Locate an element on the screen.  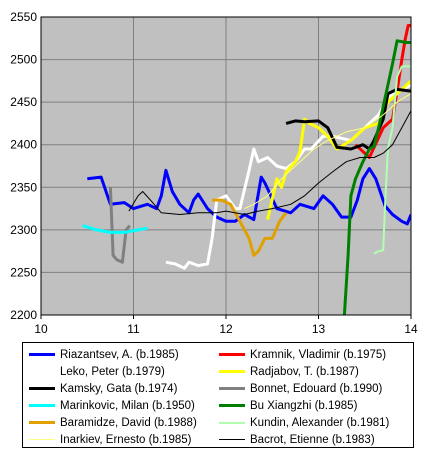
legend-label: Kramnik, Vladimir (b.1975) is located at coordinates (318, 354).